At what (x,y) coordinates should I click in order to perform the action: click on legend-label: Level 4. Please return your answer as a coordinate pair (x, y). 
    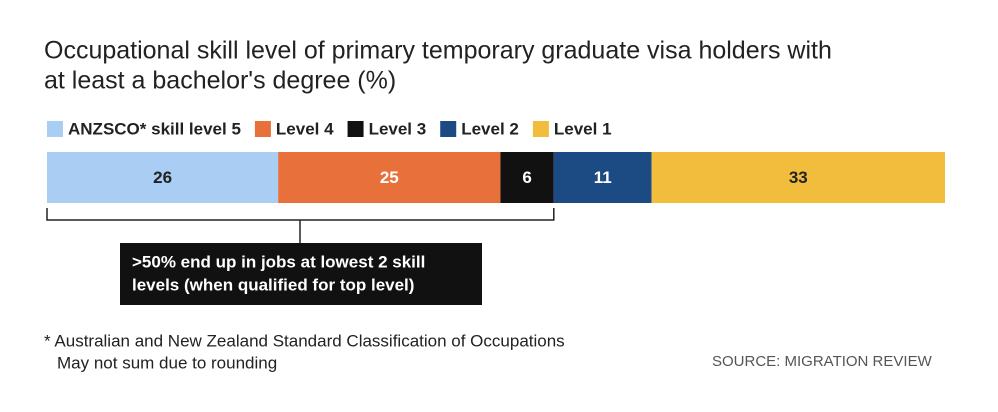
    Looking at the image, I should click on (305, 128).